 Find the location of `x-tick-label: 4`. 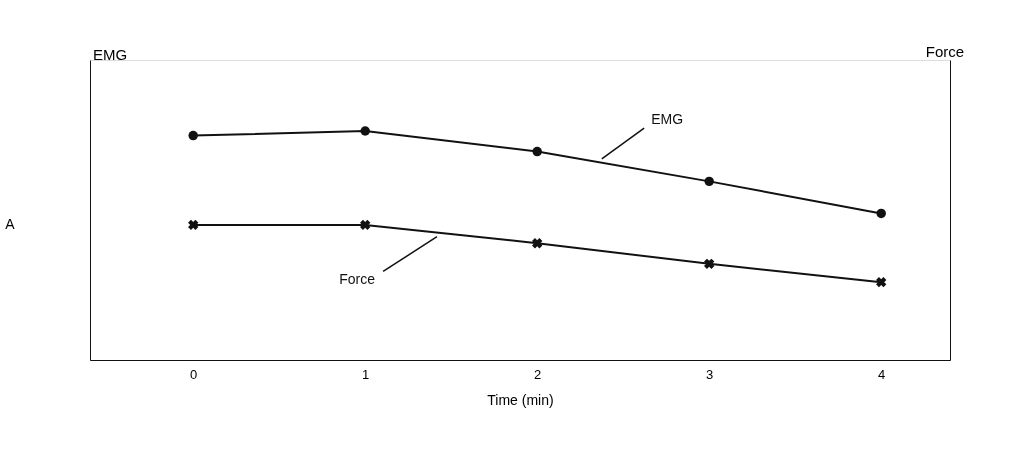

x-tick-label: 4 is located at coordinates (882, 374).